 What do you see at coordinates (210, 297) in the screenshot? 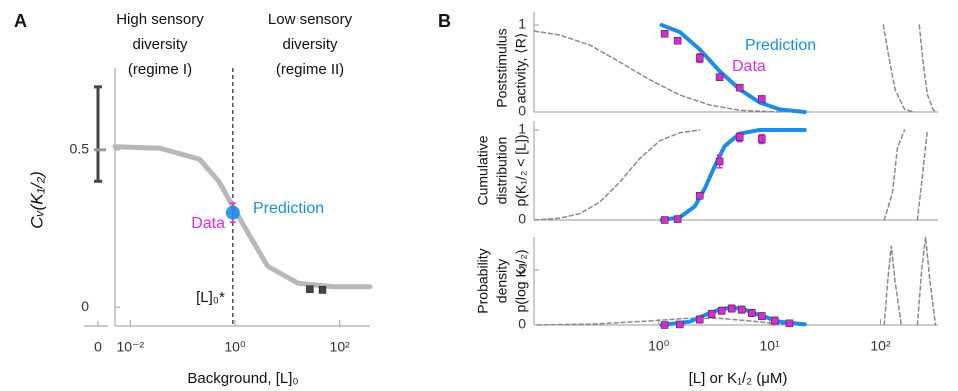
I see `threshold-label: [L]₀*` at bounding box center [210, 297].